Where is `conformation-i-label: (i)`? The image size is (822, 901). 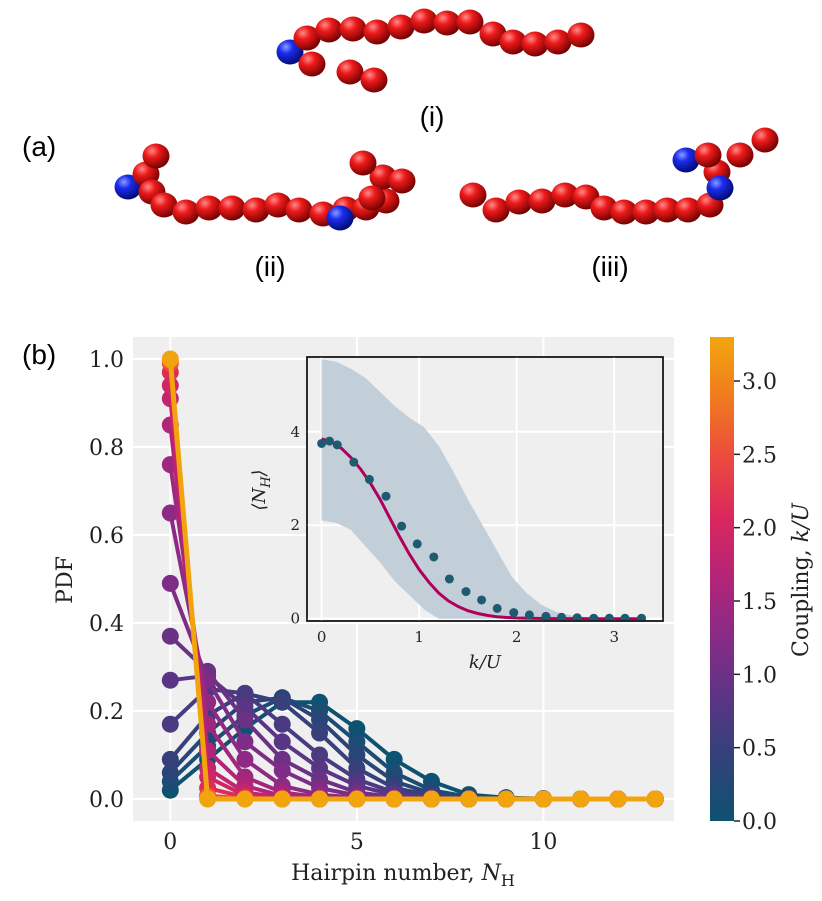 conformation-i-label: (i) is located at coordinates (432, 116).